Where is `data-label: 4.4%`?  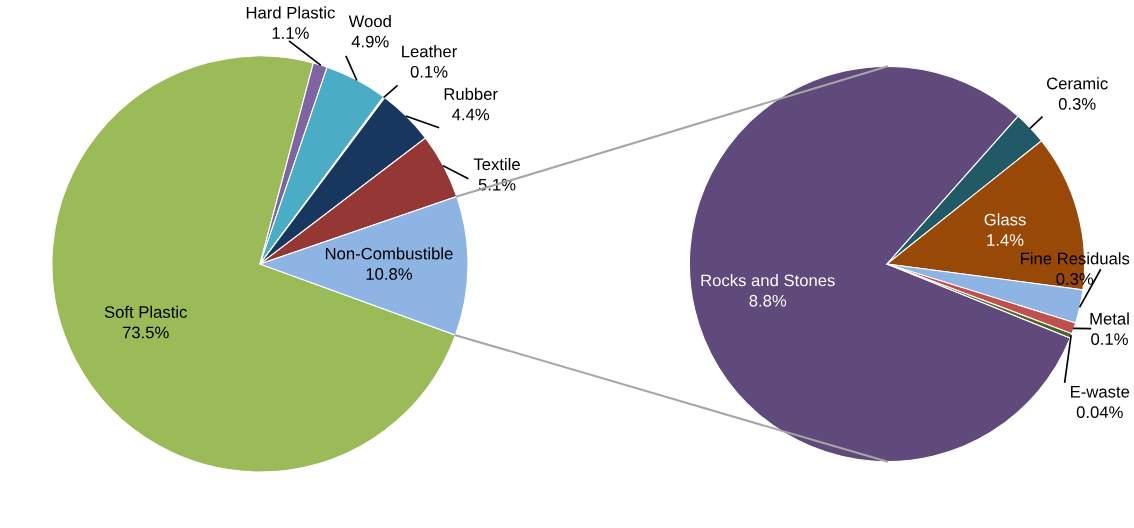 data-label: 4.4% is located at coordinates (471, 114).